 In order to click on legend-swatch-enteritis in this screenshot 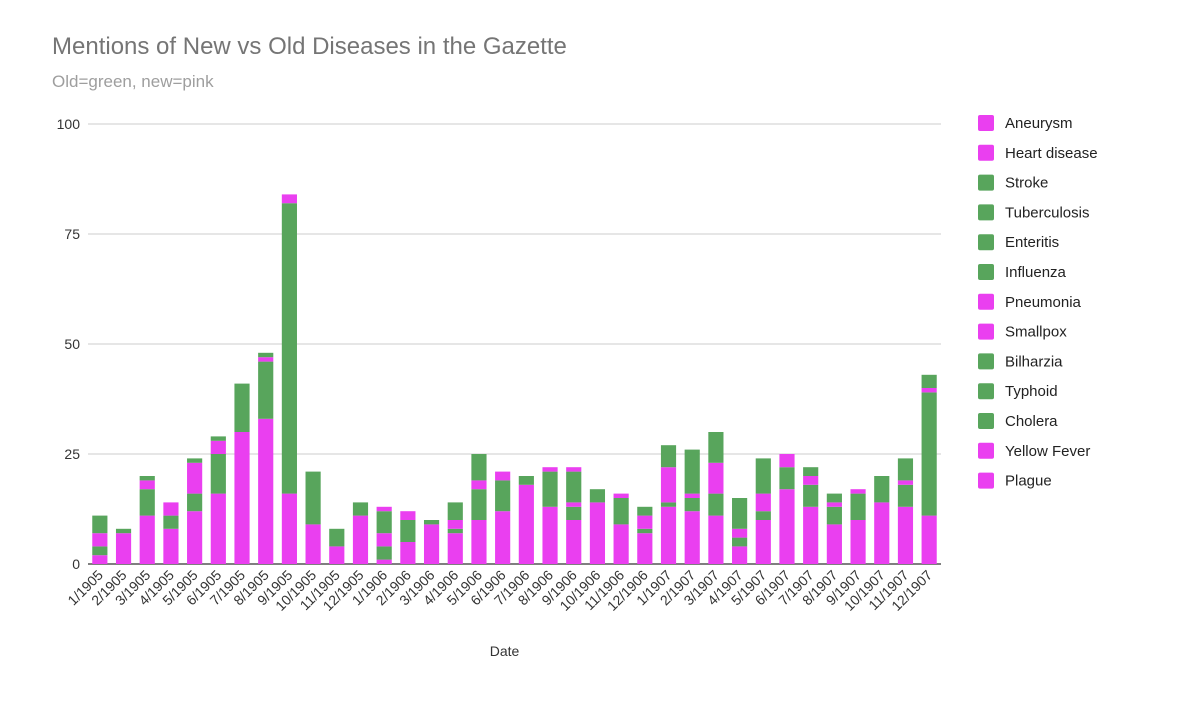, I will do `click(986, 242)`.